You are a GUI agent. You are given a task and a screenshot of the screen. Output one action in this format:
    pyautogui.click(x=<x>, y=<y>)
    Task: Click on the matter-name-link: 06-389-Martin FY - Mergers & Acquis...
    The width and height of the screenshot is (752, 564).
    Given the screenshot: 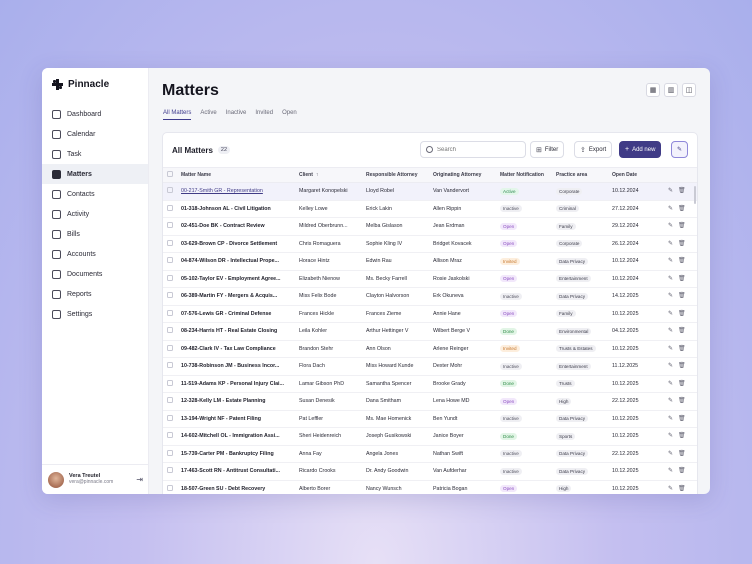 What is the action you would take?
    pyautogui.click(x=236, y=296)
    